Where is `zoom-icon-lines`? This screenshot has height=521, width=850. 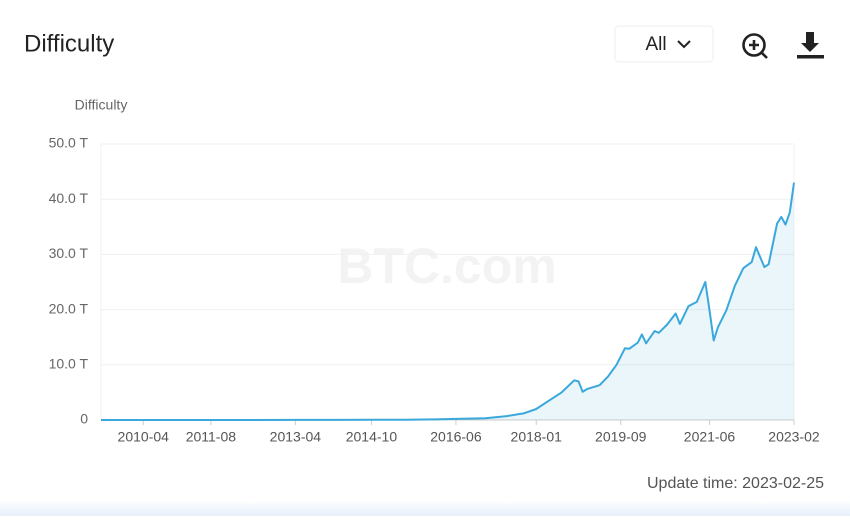
zoom-icon-lines is located at coordinates (758, 49).